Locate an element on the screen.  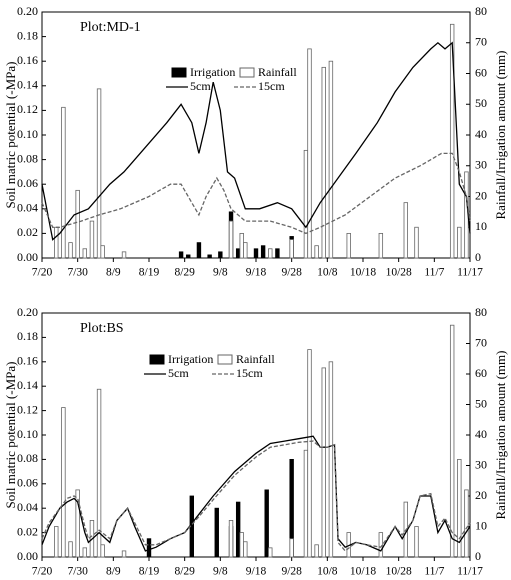
x-tick-label: 9/18 is located at coordinates (256, 273).